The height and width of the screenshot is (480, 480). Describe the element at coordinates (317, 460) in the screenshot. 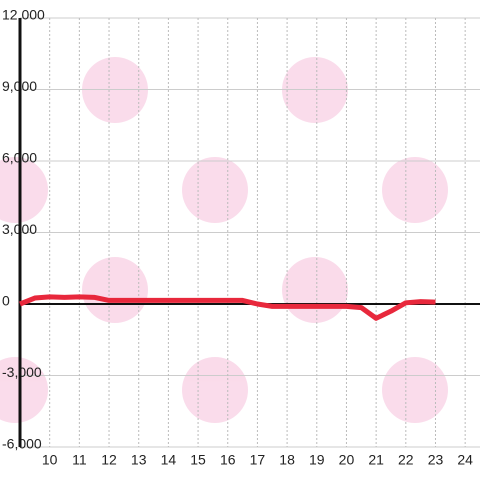

I see `x-tick-label: 19` at that location.